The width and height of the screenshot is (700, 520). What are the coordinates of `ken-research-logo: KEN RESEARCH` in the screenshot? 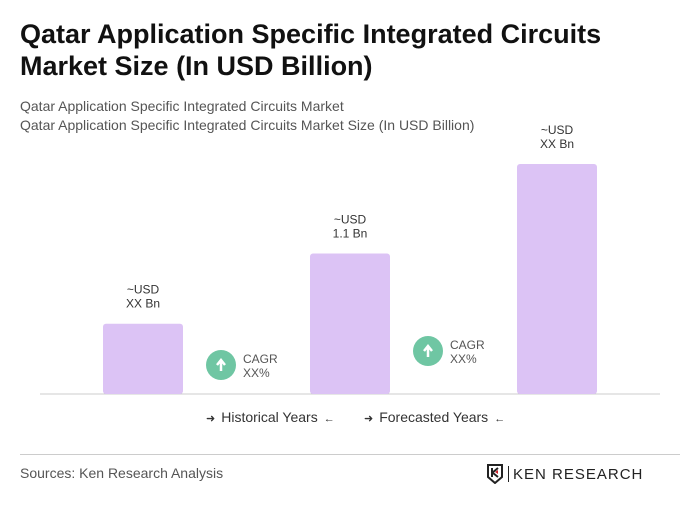 It's located at (564, 474).